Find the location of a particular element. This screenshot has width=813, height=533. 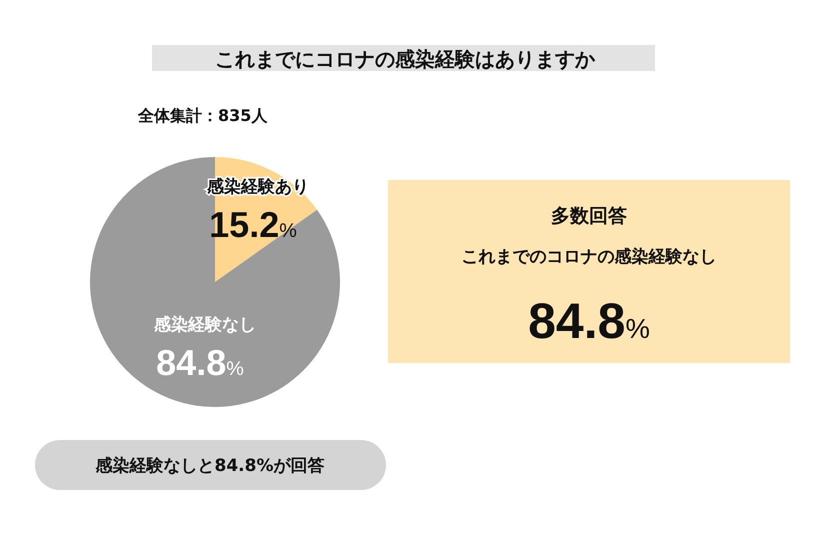

data-label: 84.8% is located at coordinates (200, 362).